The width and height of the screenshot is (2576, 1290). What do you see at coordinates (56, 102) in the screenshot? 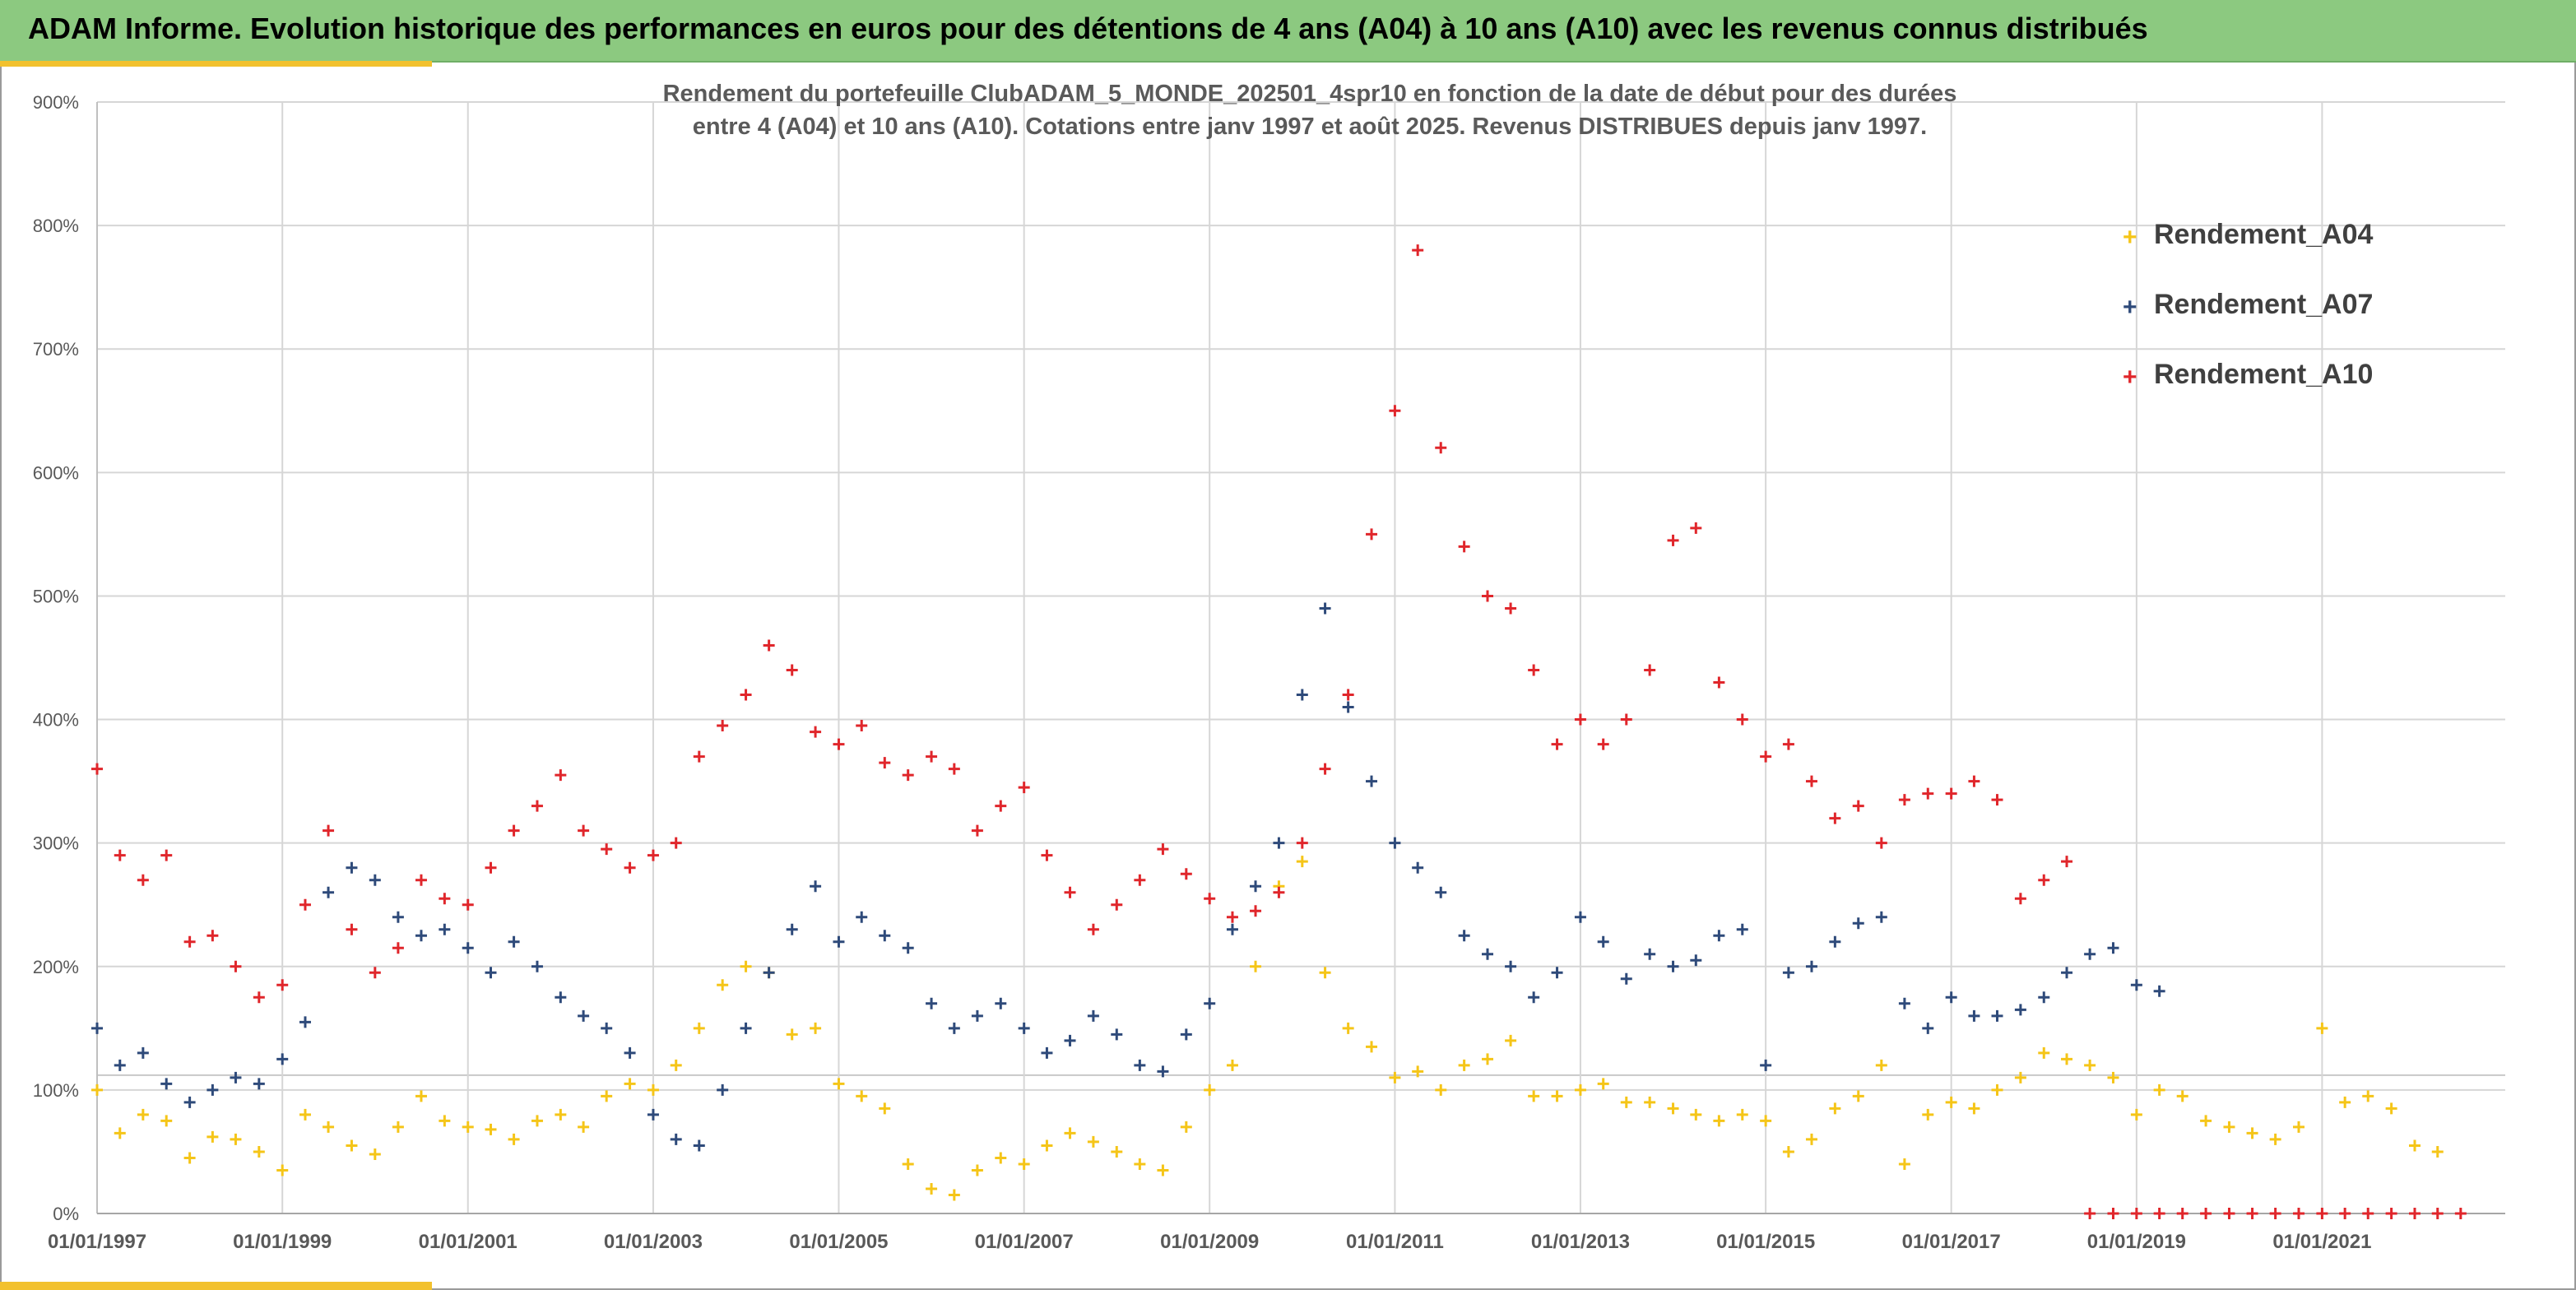
I see `y-tick-label: 900%` at bounding box center [56, 102].